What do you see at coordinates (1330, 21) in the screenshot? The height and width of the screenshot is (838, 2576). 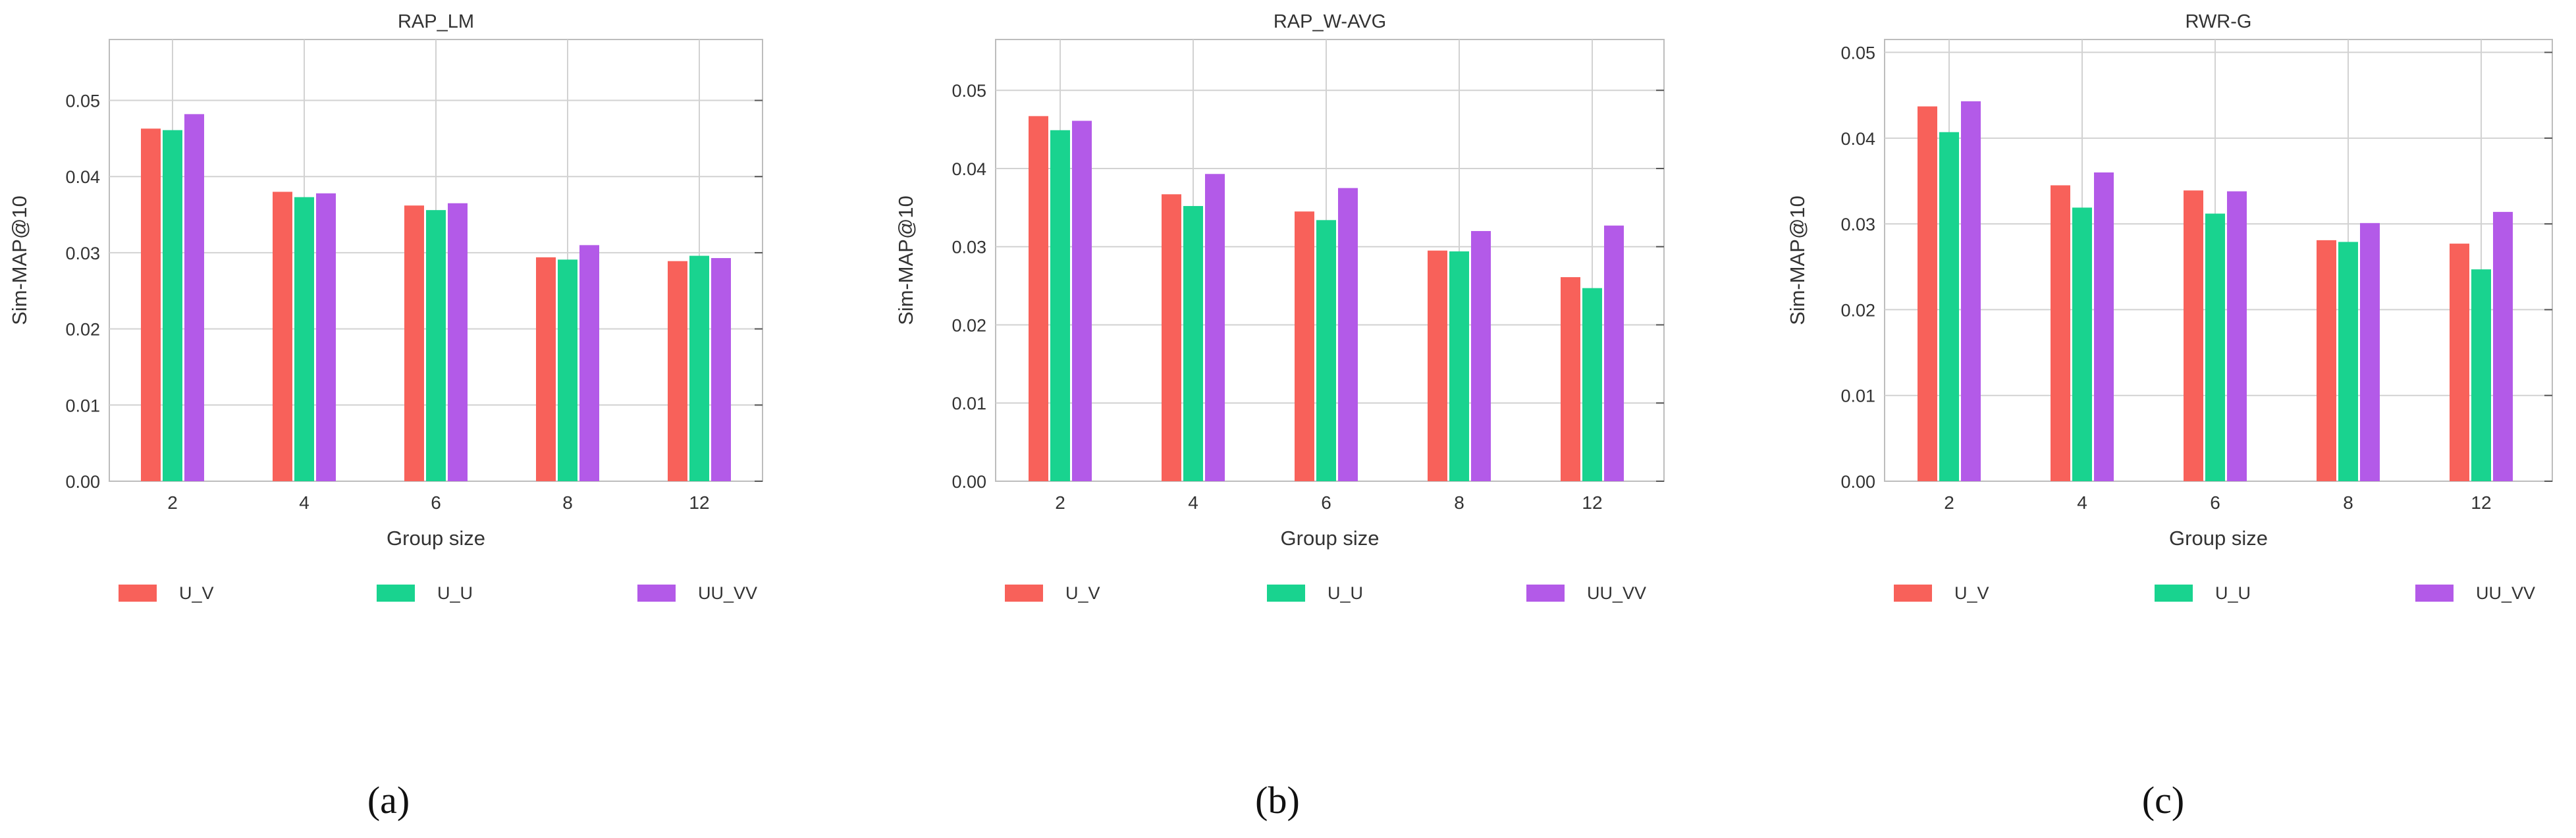 I see `chart-title: RAP_W-AVG` at bounding box center [1330, 21].